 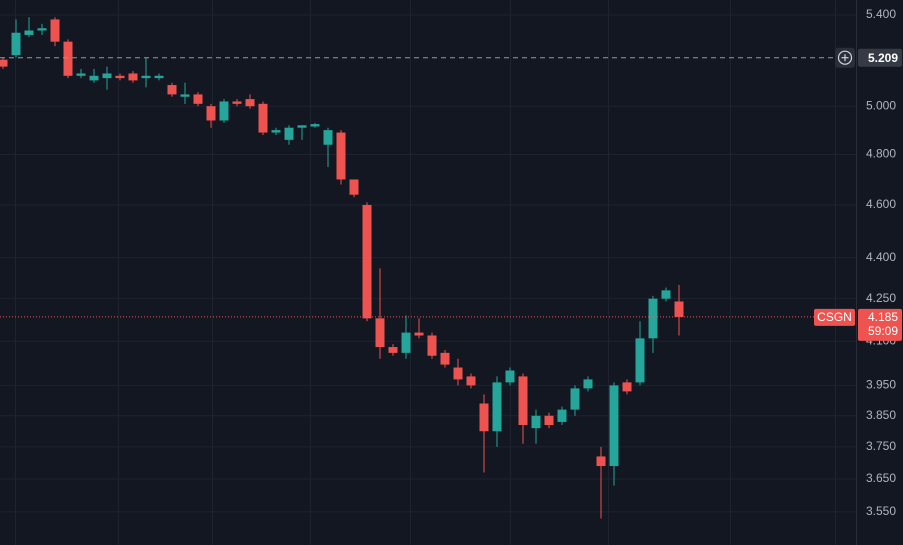 What do you see at coordinates (881, 385) in the screenshot?
I see `y-tick-label: 3.950` at bounding box center [881, 385].